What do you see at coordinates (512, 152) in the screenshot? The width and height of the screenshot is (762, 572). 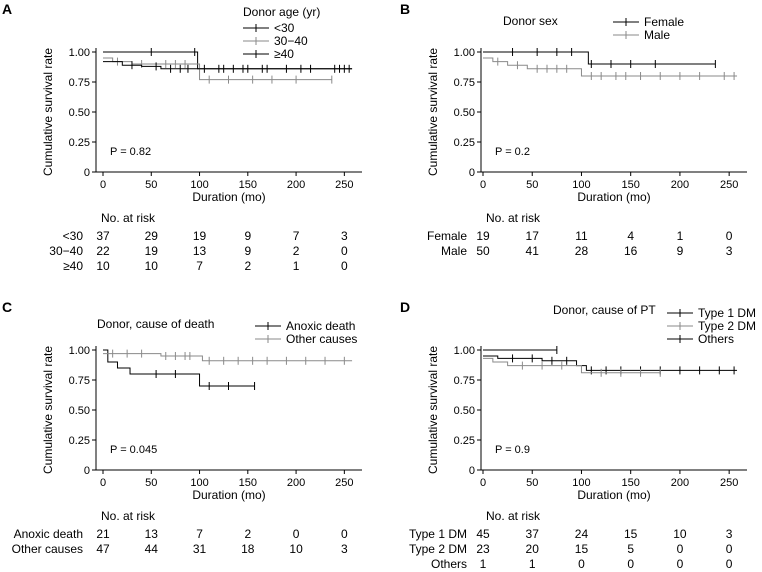 I see `p-value: P = 0.2` at bounding box center [512, 152].